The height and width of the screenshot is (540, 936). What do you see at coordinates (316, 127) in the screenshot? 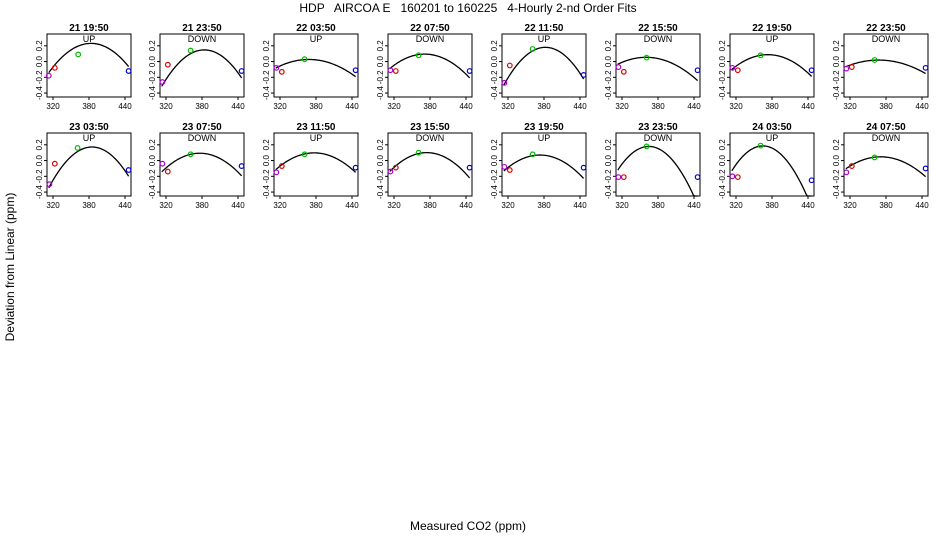
I see `panel-title: 23 11:50` at bounding box center [316, 127].